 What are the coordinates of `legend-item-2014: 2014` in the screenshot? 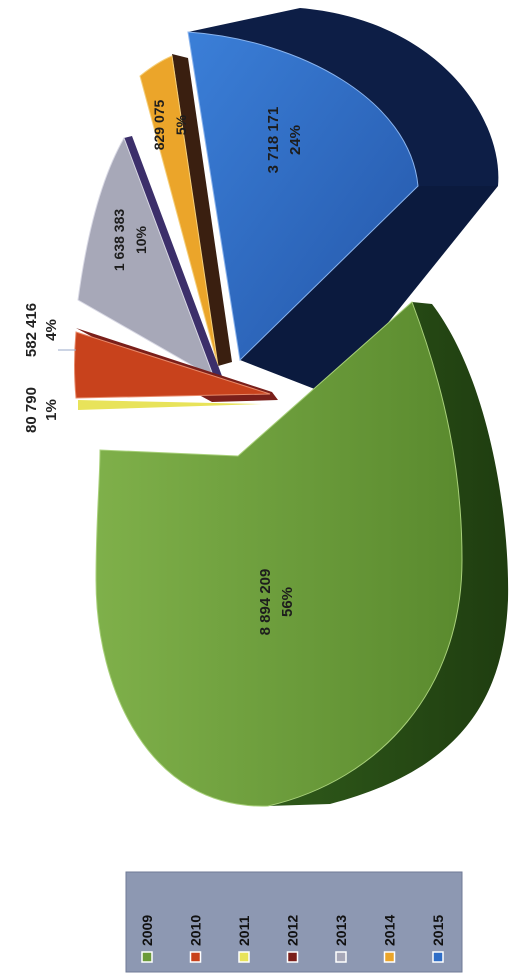 It's located at (390, 939).